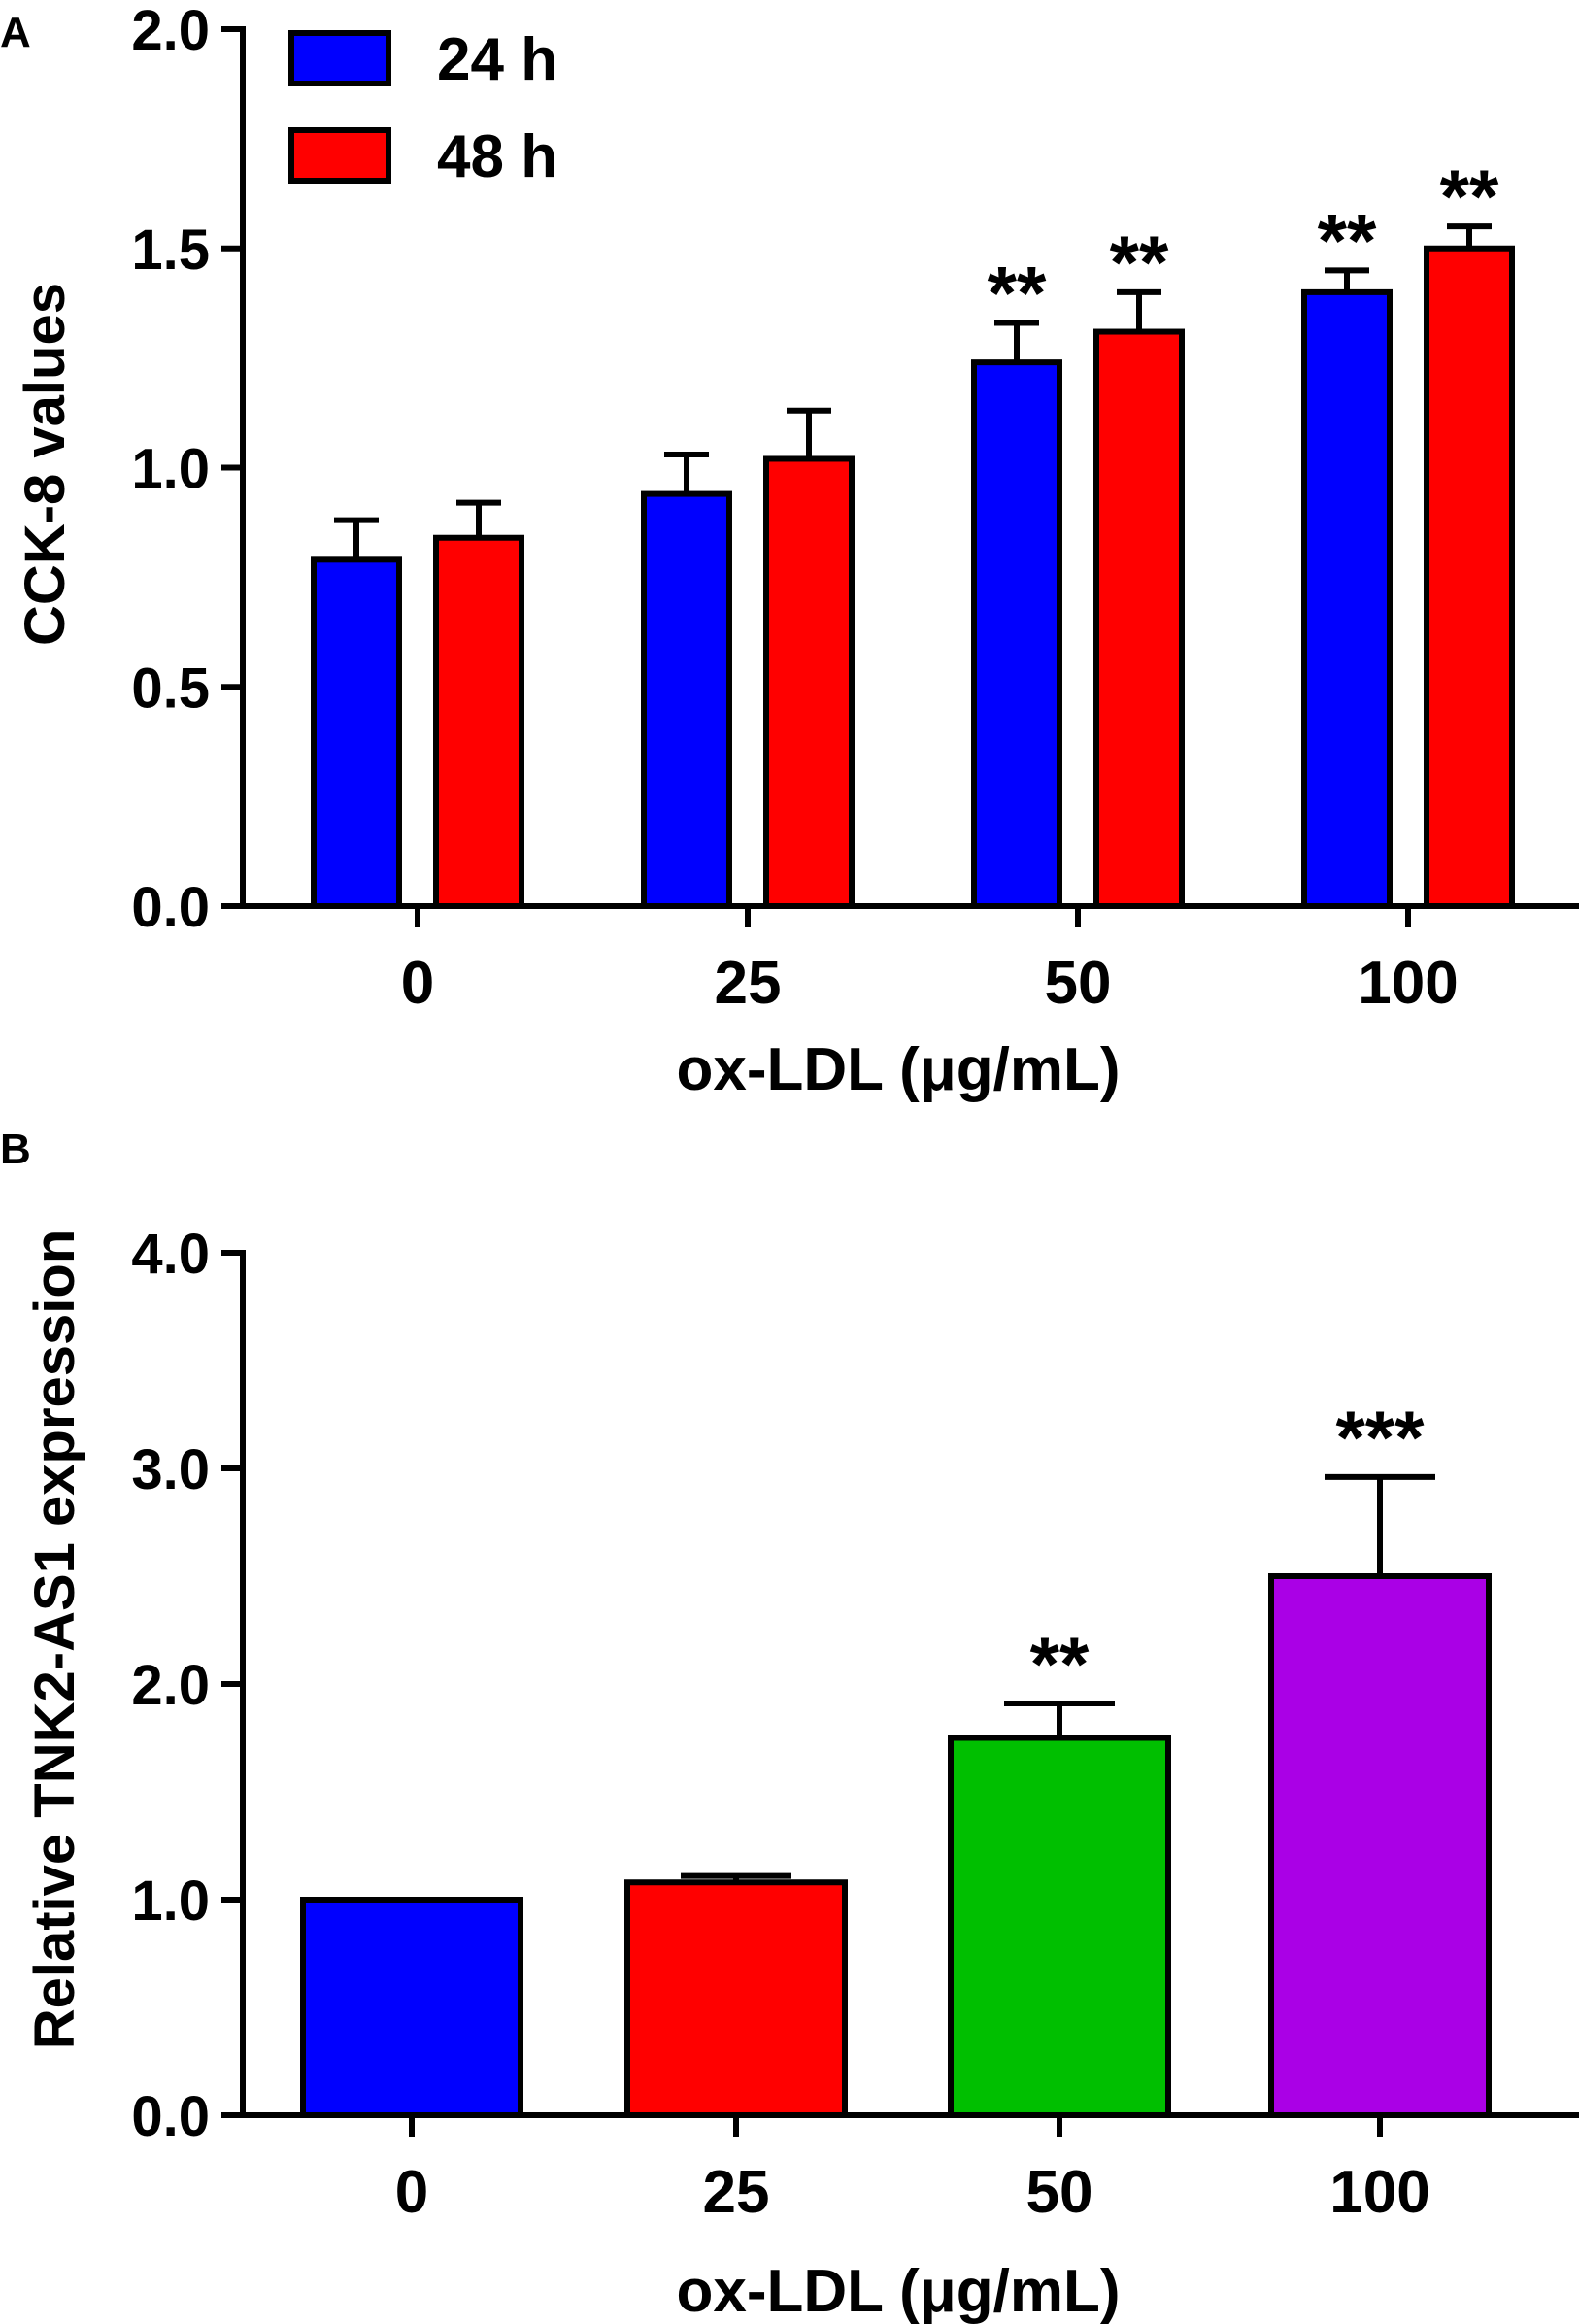  What do you see at coordinates (15, 32) in the screenshot?
I see `panel-a-label: A` at bounding box center [15, 32].